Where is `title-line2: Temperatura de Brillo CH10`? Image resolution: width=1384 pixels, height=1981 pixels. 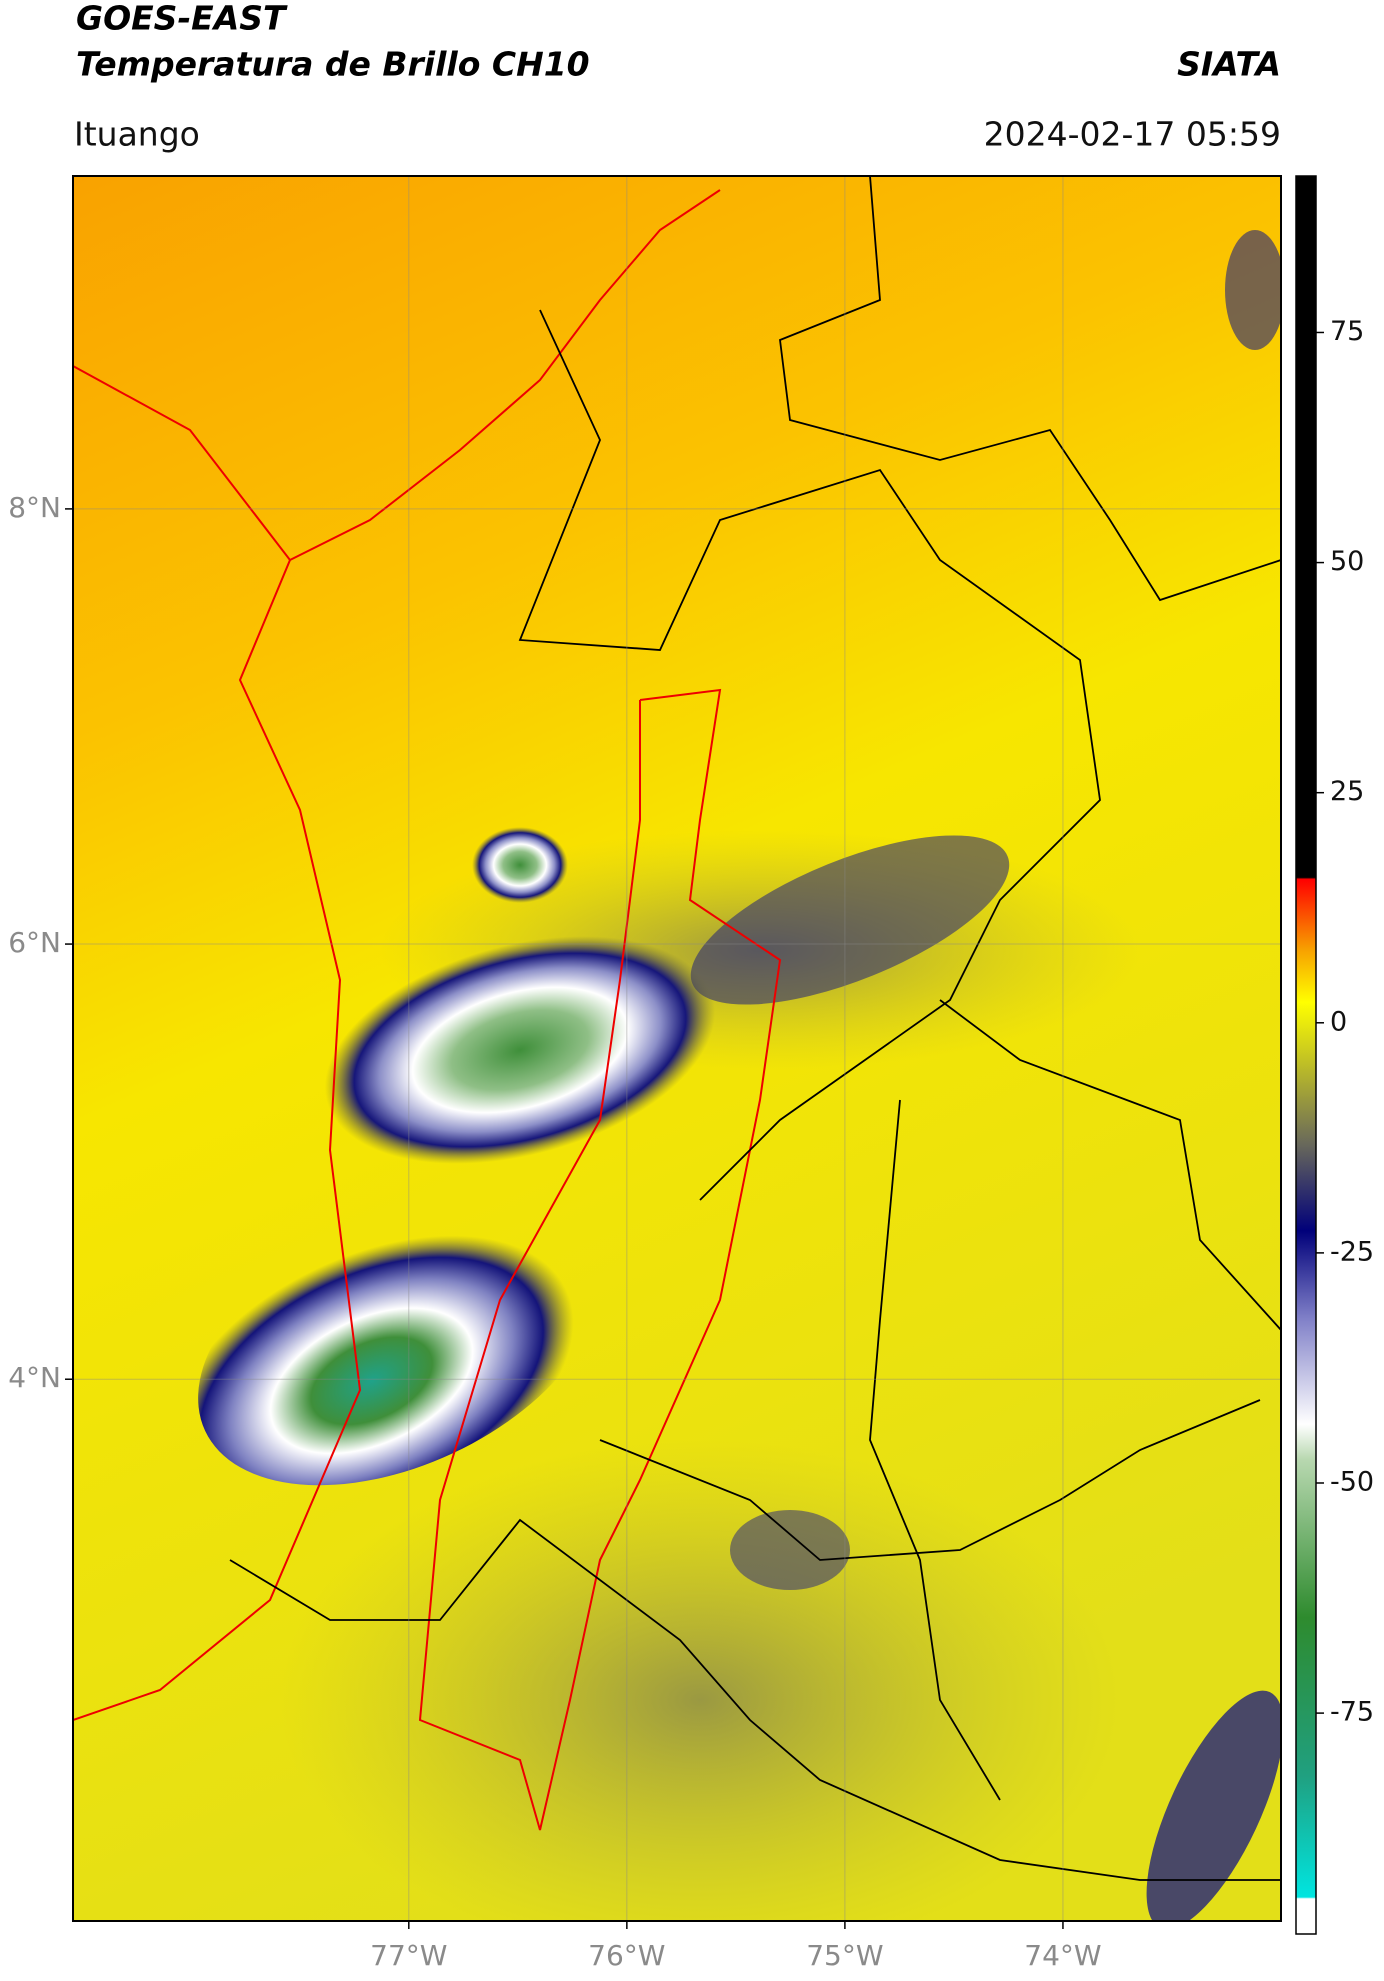
title-line2: Temperatura de Brillo CH10 is located at coordinates (333, 64).